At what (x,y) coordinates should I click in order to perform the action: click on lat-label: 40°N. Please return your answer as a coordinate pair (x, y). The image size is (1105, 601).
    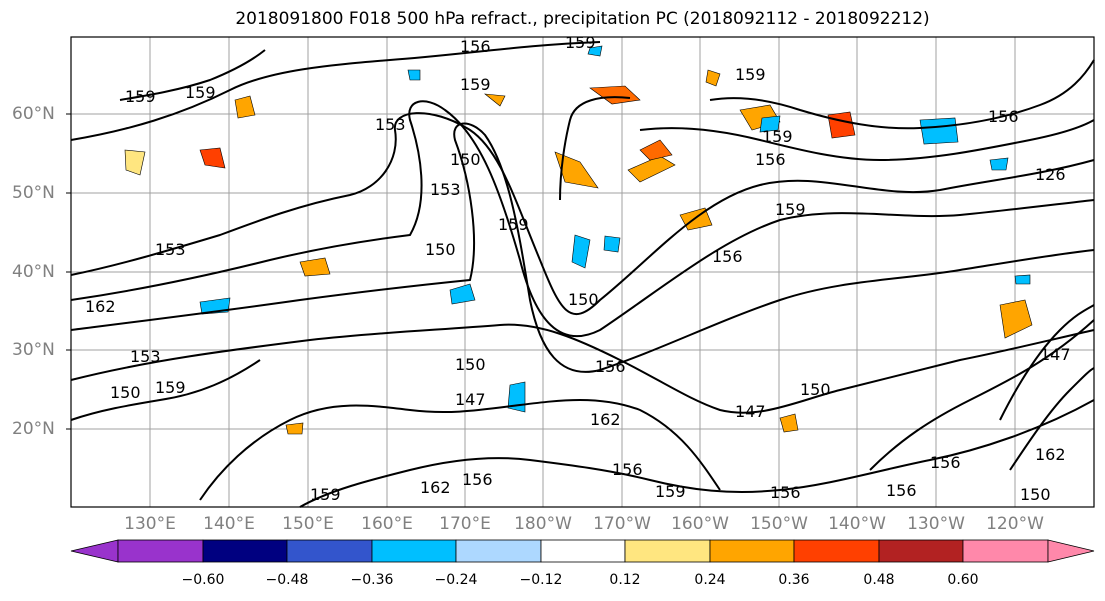
    Looking at the image, I should click on (33, 272).